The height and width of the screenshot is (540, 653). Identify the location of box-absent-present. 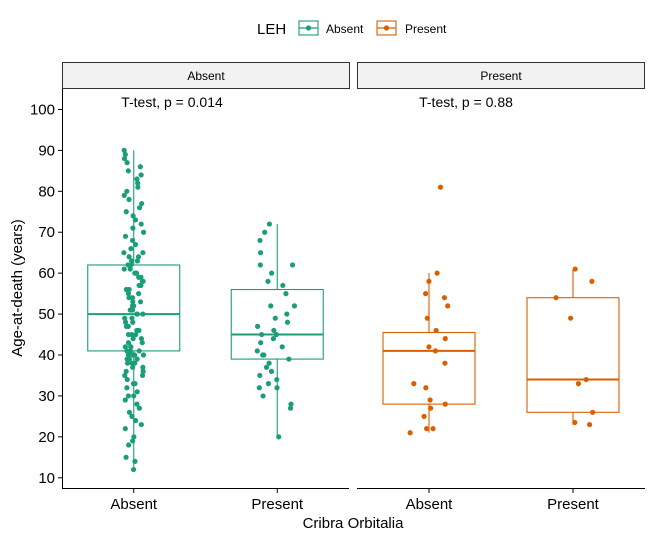
(277, 324).